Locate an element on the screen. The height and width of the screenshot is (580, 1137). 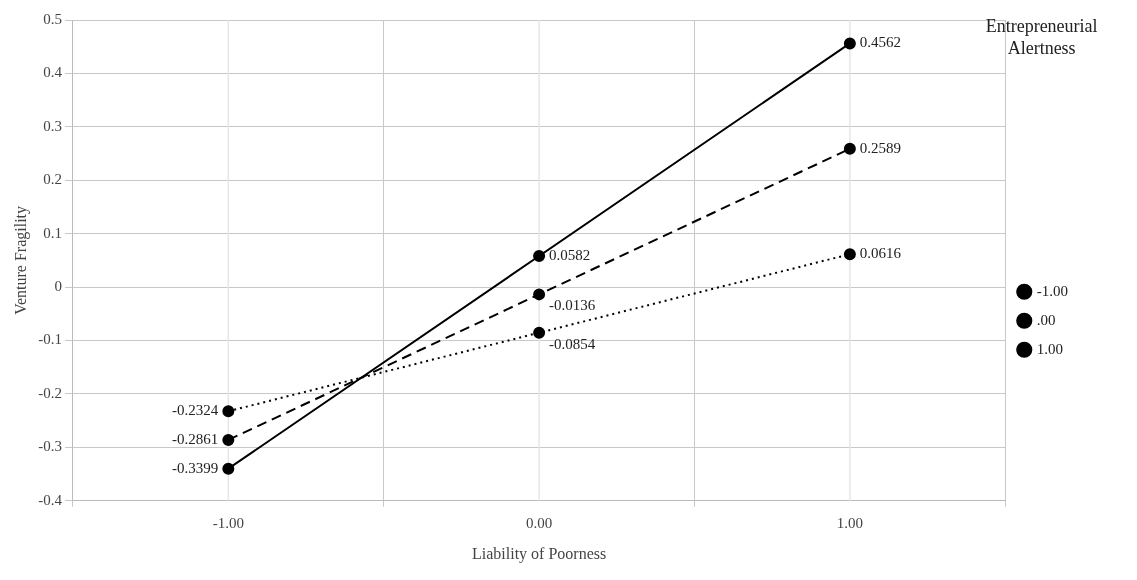
data-label: -0.0136 is located at coordinates (572, 305).